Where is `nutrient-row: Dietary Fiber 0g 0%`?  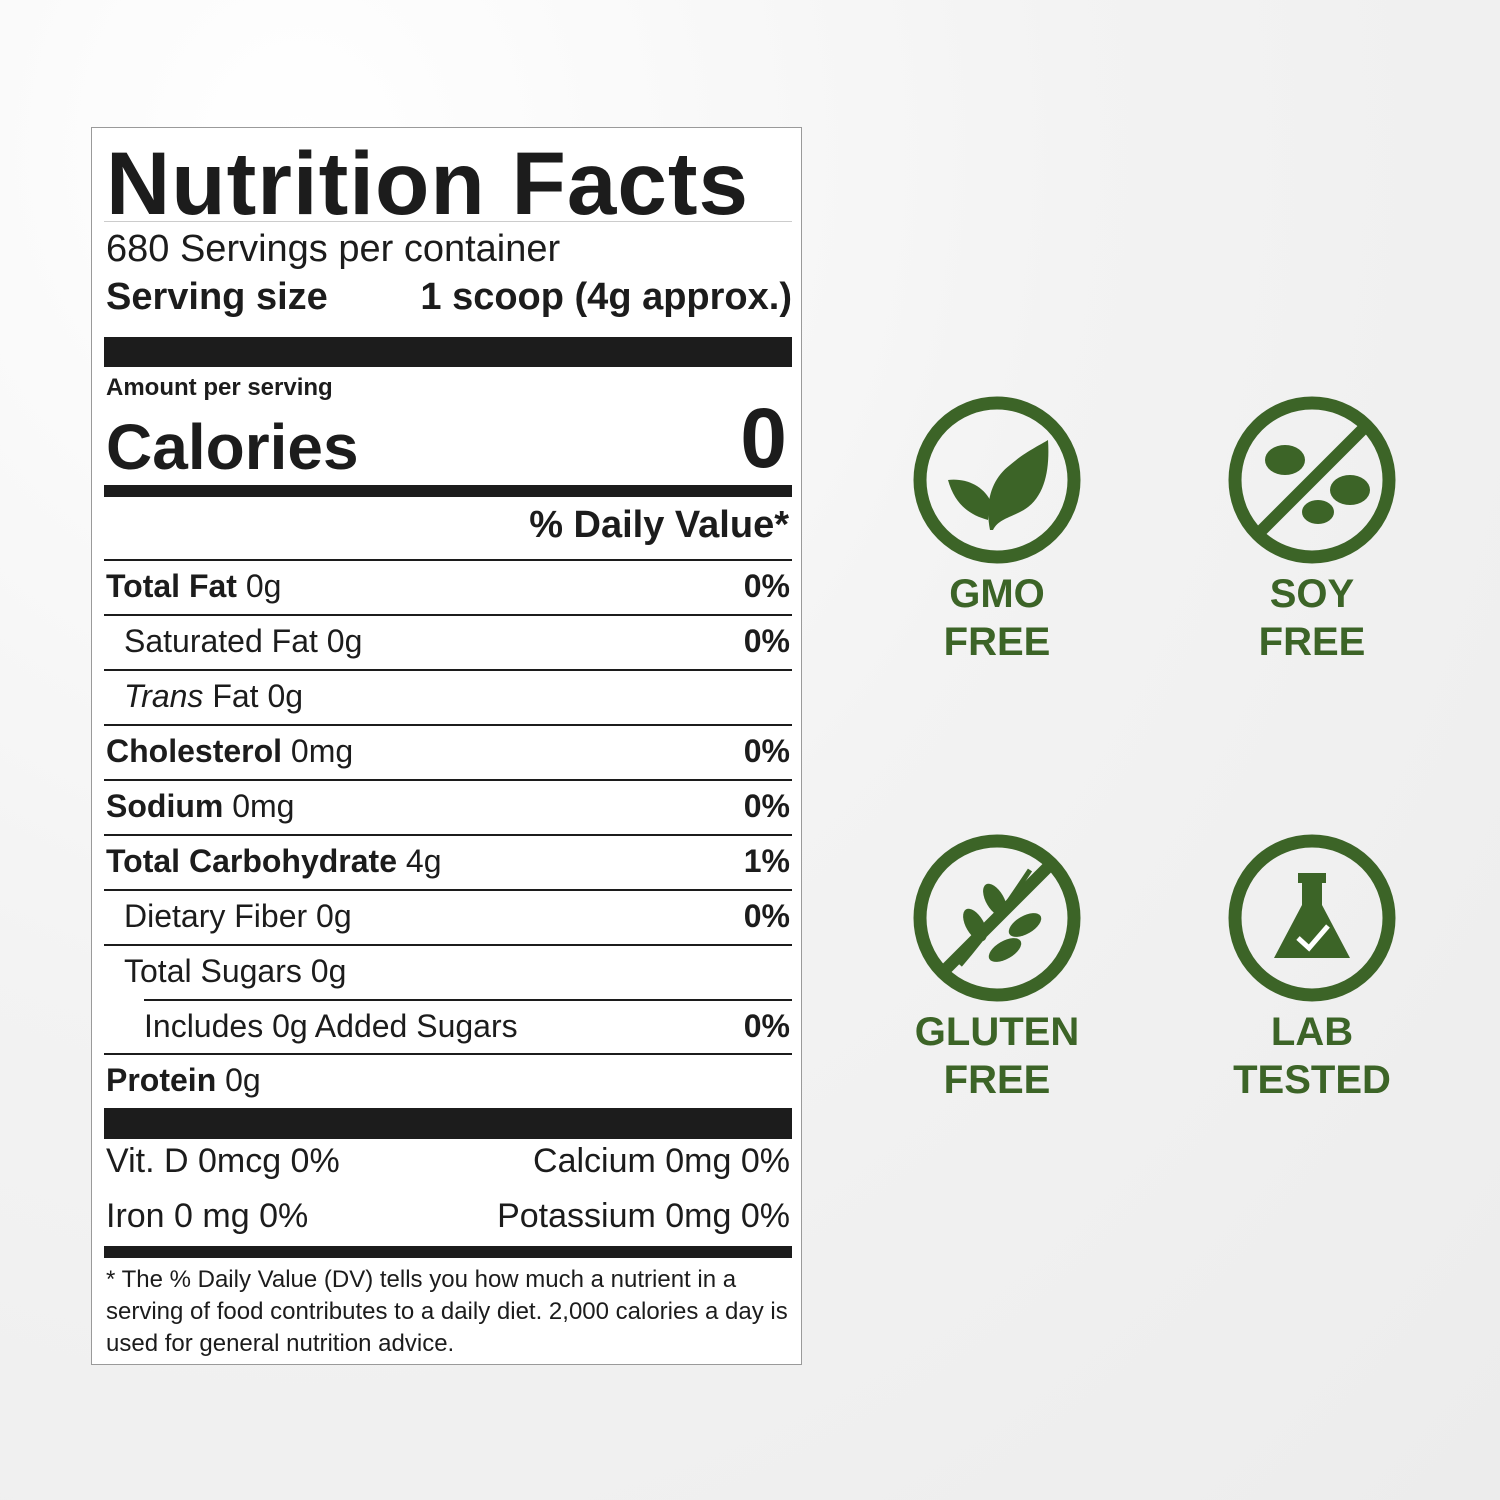 nutrient-row: Dietary Fiber 0g 0% is located at coordinates (448, 915).